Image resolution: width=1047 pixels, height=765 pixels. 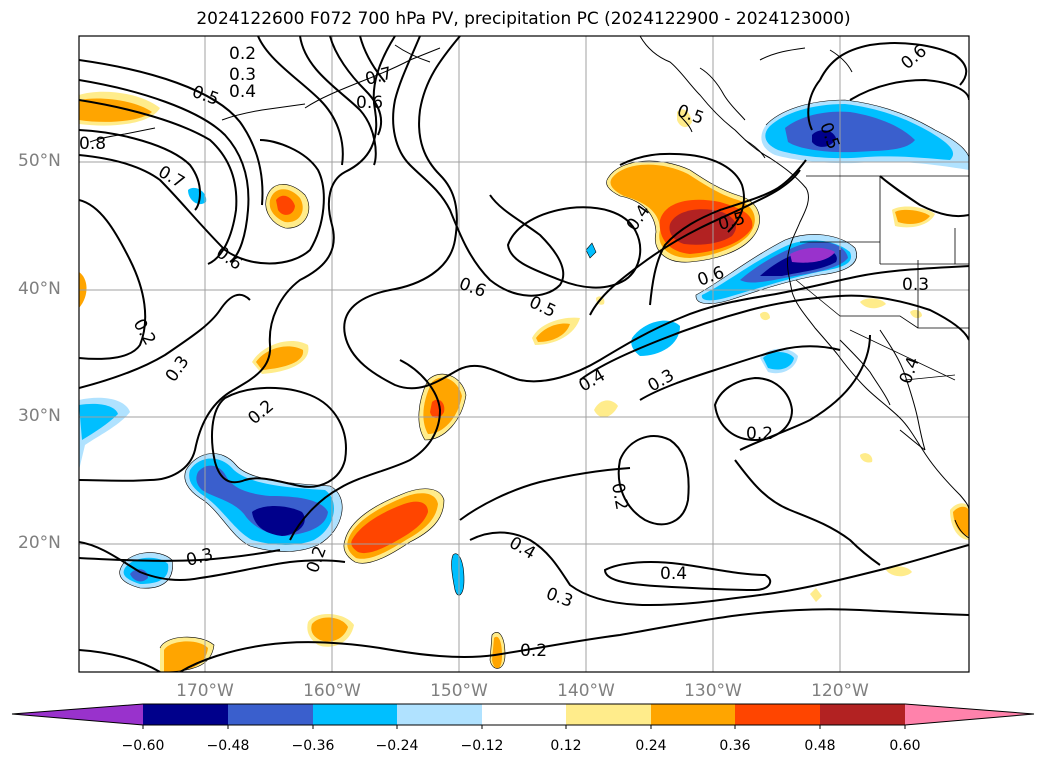 What do you see at coordinates (332, 691) in the screenshot?
I see `lon-label-160w: 160°W` at bounding box center [332, 691].